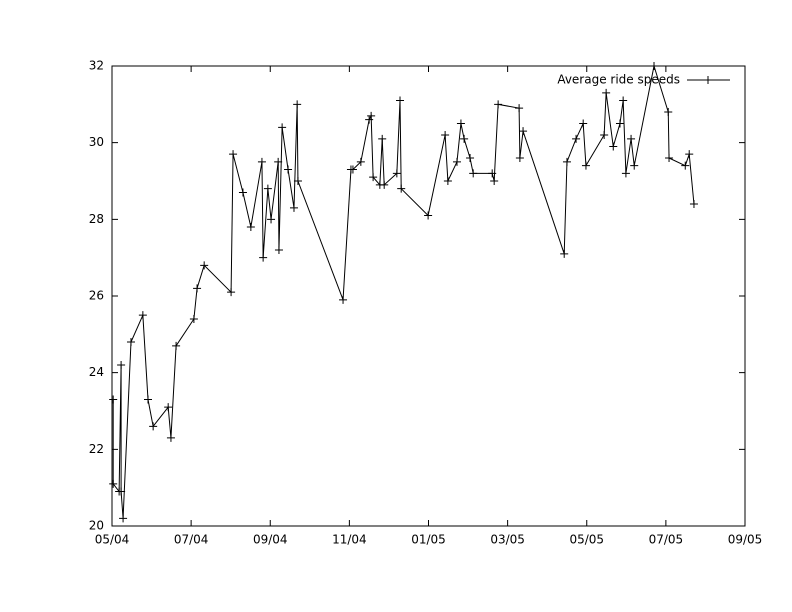  Describe the element at coordinates (96, 296) in the screenshot. I see `y-tick-label: 26` at that location.